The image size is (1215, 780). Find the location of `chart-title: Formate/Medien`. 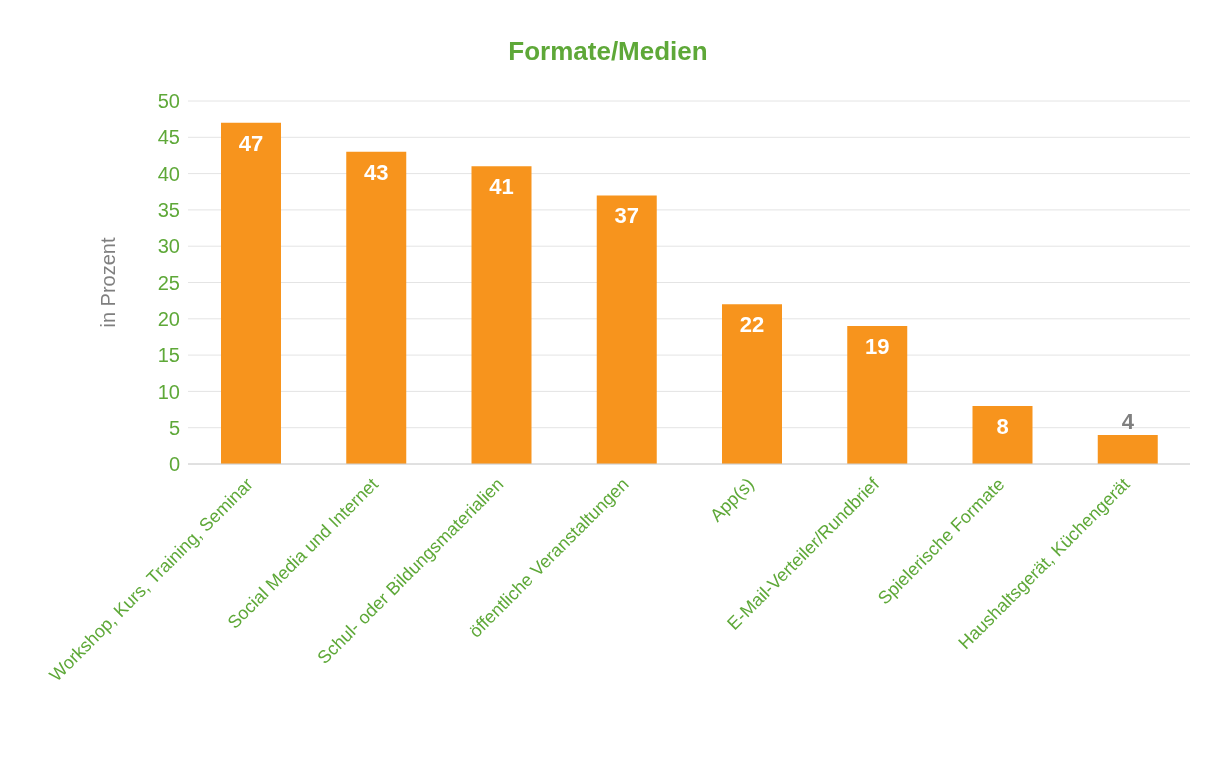

chart-title: Formate/Medien is located at coordinates (608, 51).